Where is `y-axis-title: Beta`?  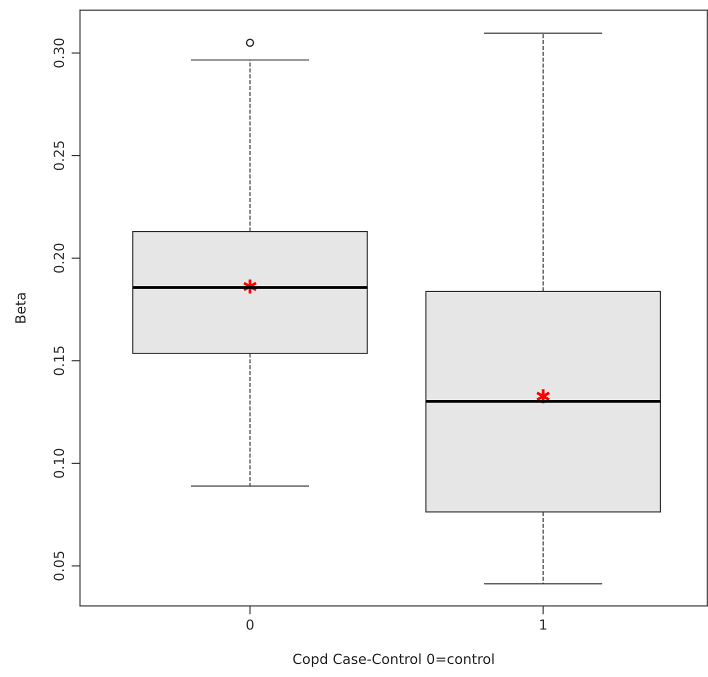 y-axis-title: Beta is located at coordinates (20, 308).